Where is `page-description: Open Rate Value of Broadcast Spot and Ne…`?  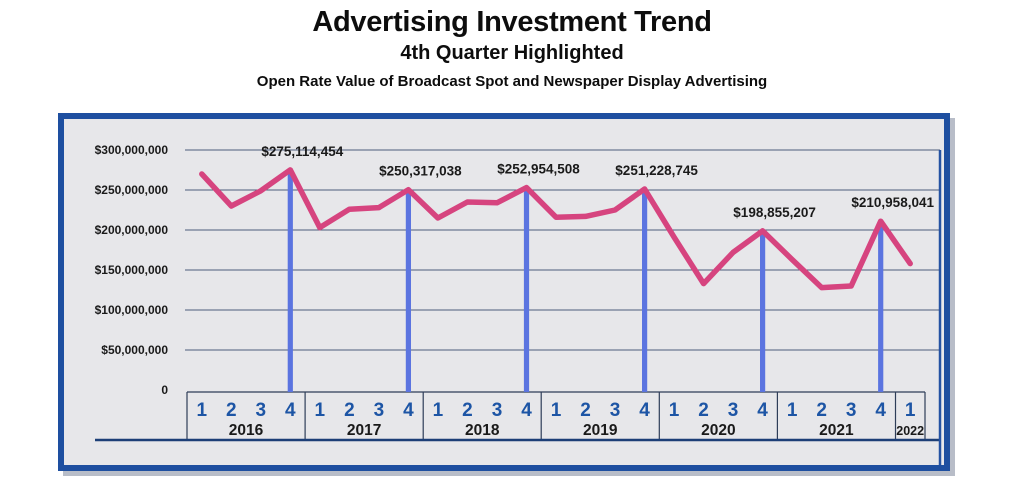
page-description: Open Rate Value of Broadcast Spot and Ne… is located at coordinates (512, 82).